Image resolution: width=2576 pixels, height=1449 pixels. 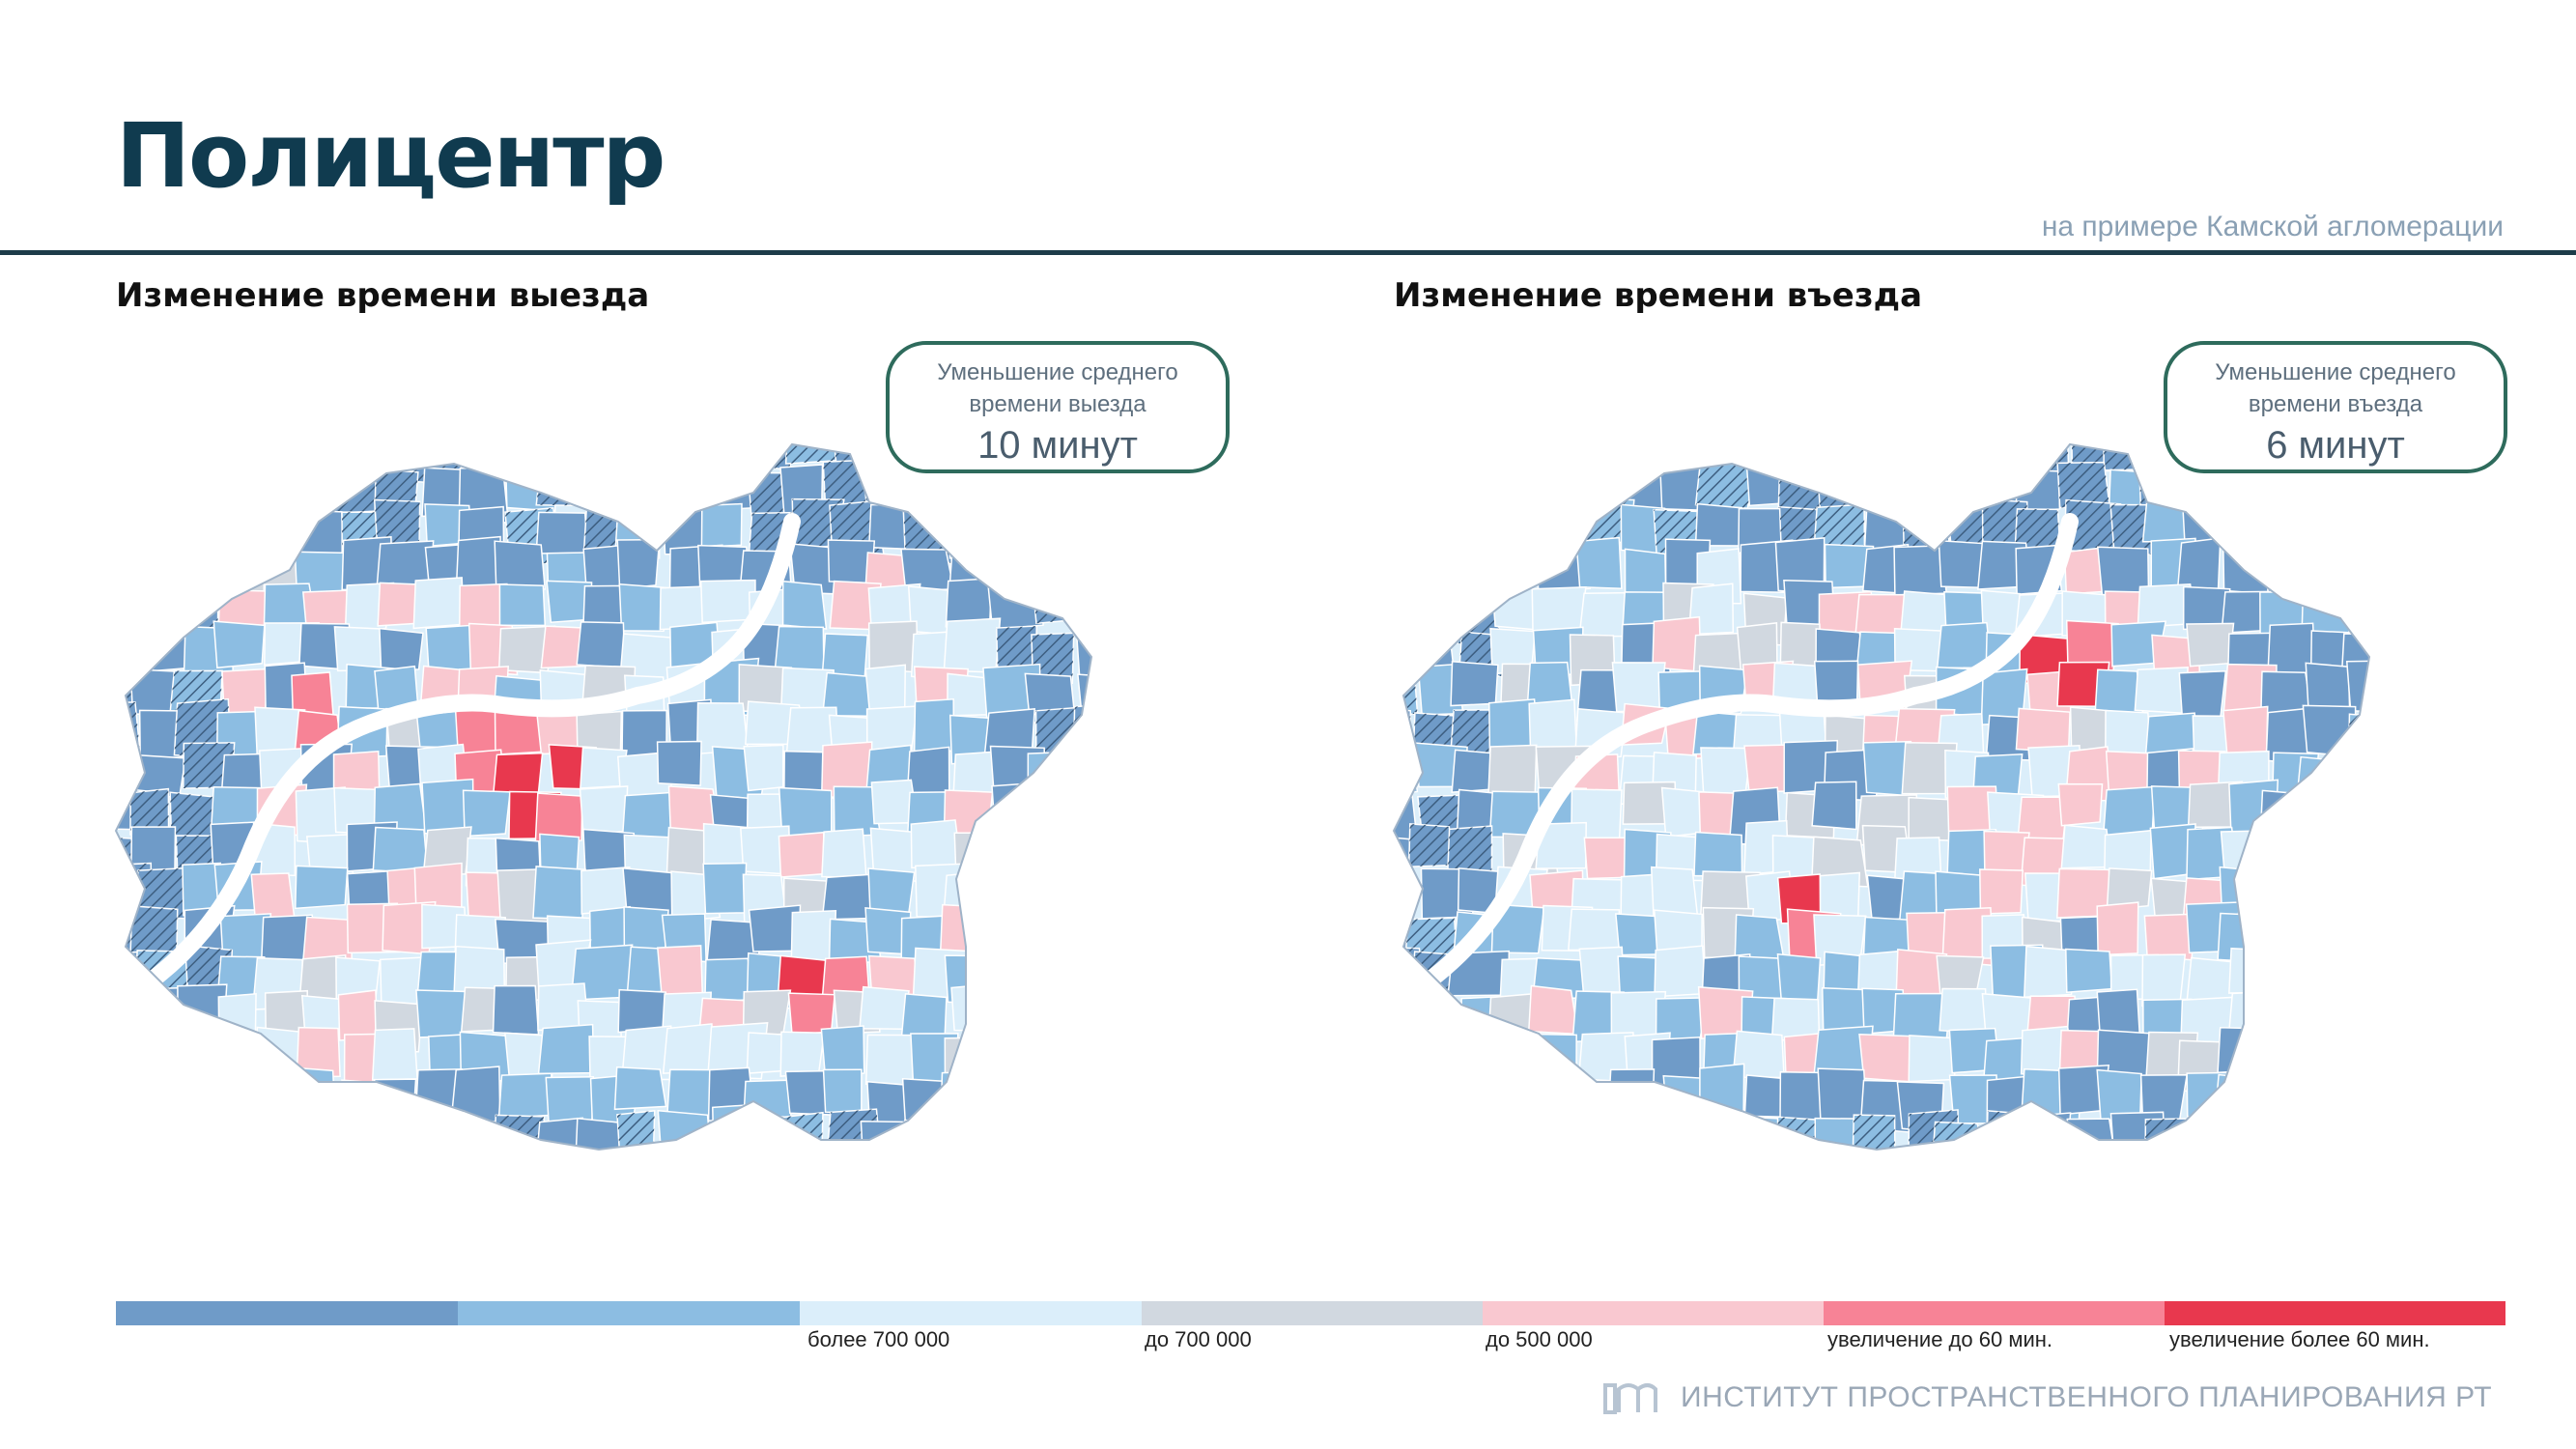 I want to click on callout-value: 10 минут, so click(x=1057, y=445).